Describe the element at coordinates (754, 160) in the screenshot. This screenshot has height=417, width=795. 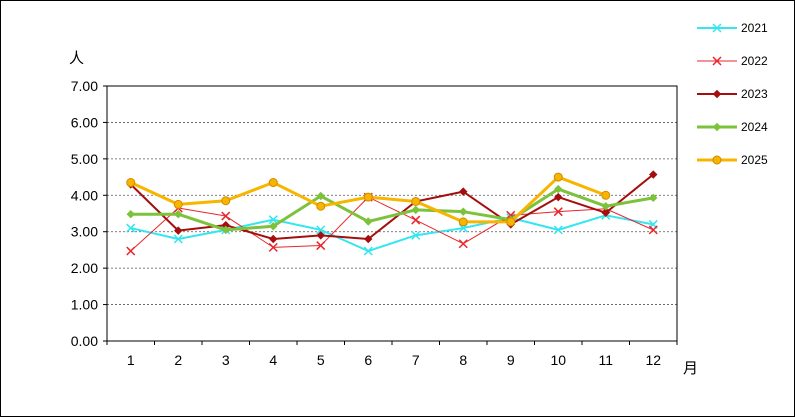
I see `legend-label: 2025` at that location.